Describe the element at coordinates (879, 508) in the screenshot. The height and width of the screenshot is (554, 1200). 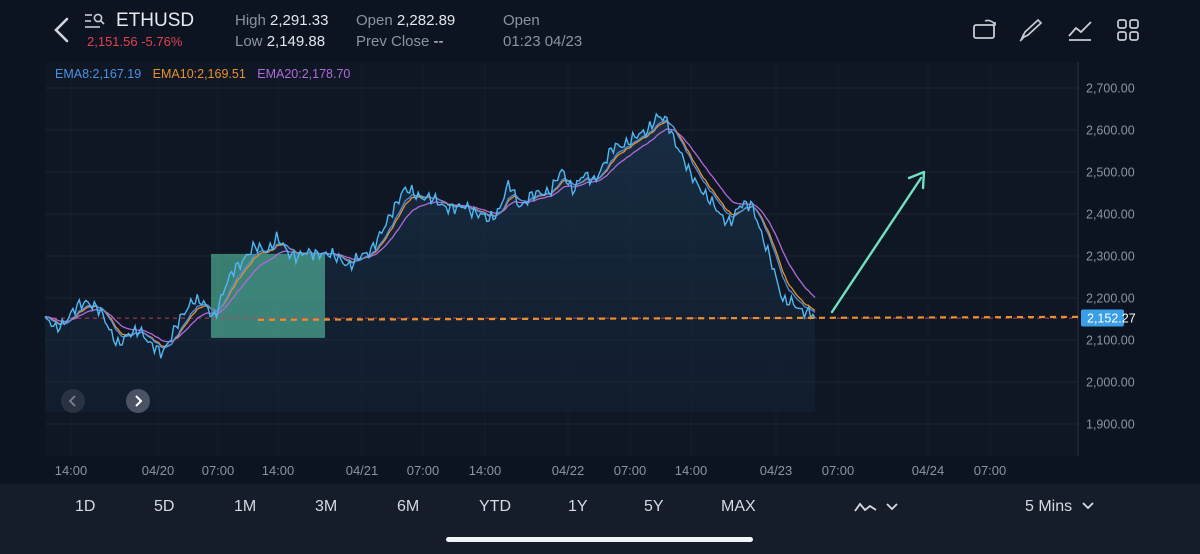
I see `chart-type-selector` at that location.